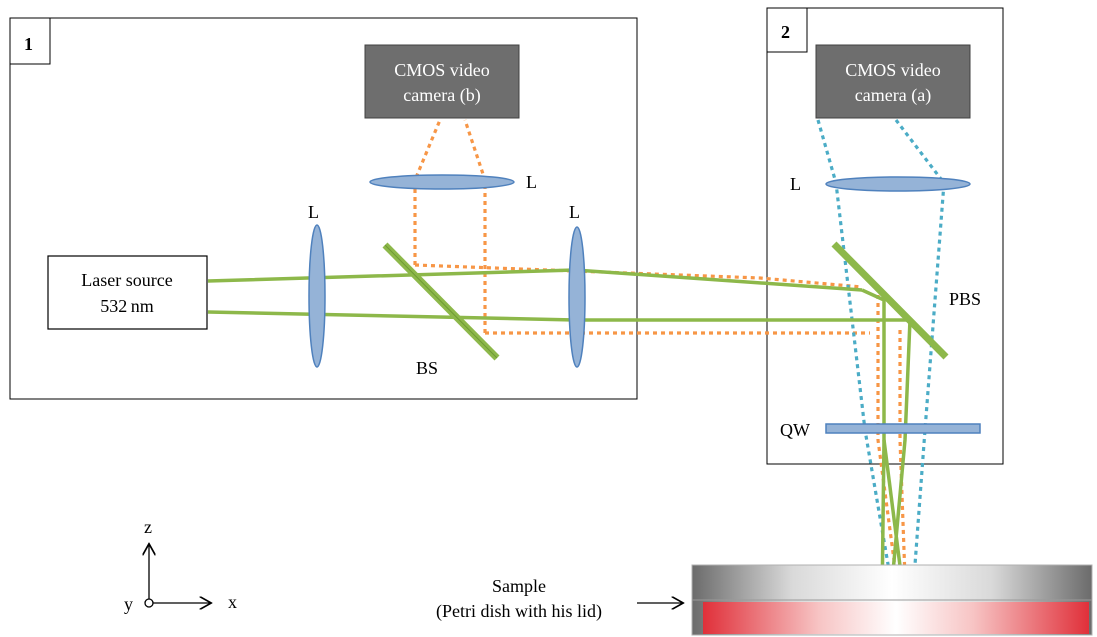  Describe the element at coordinates (442, 81) in the screenshot. I see `cmos-camera-b` at that location.